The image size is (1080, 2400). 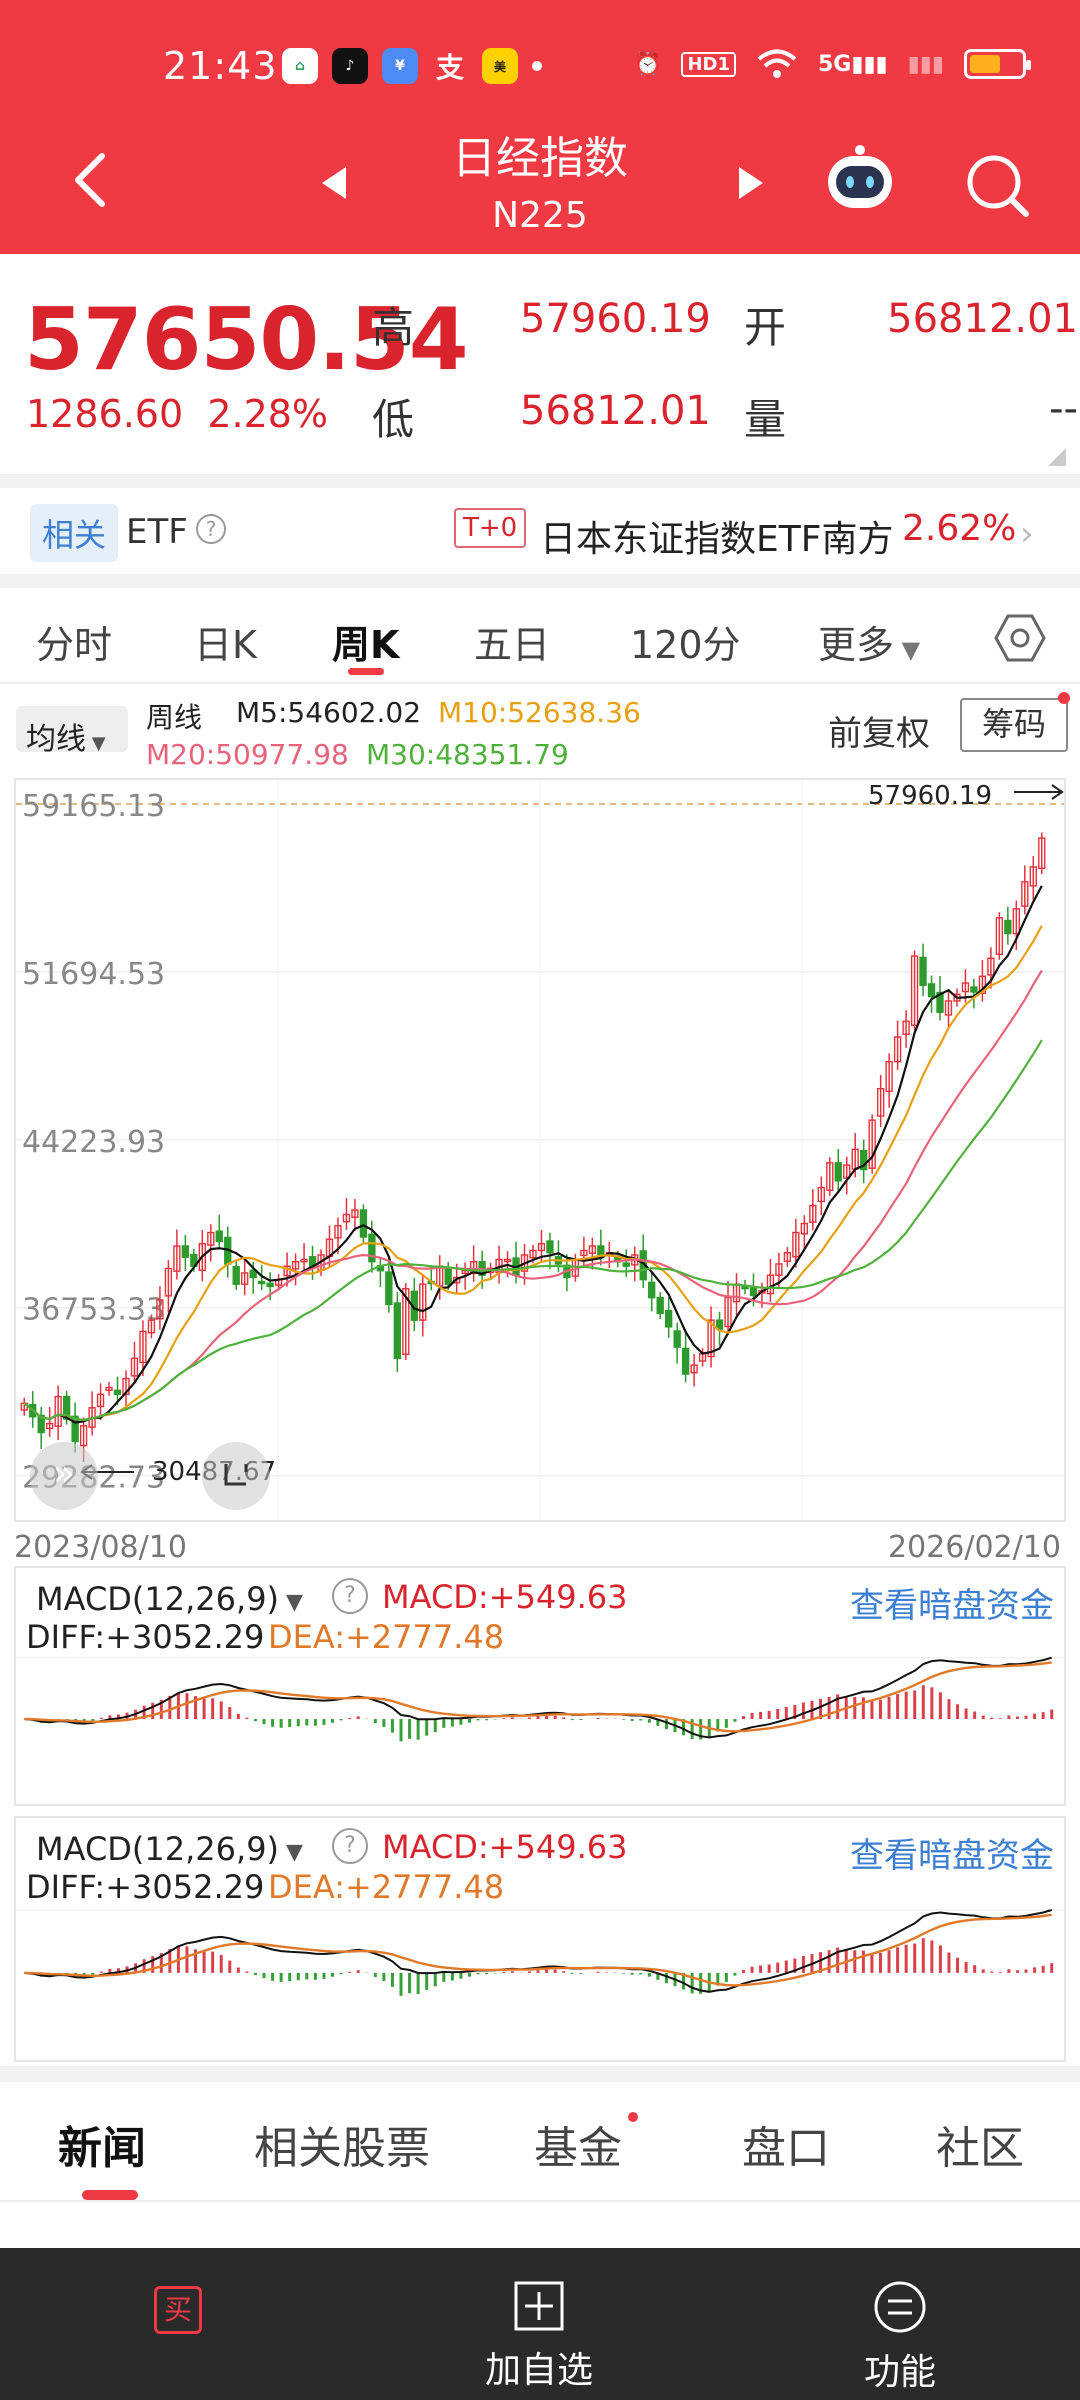 I want to click on tab-more: 更多 ▼, so click(x=869, y=641).